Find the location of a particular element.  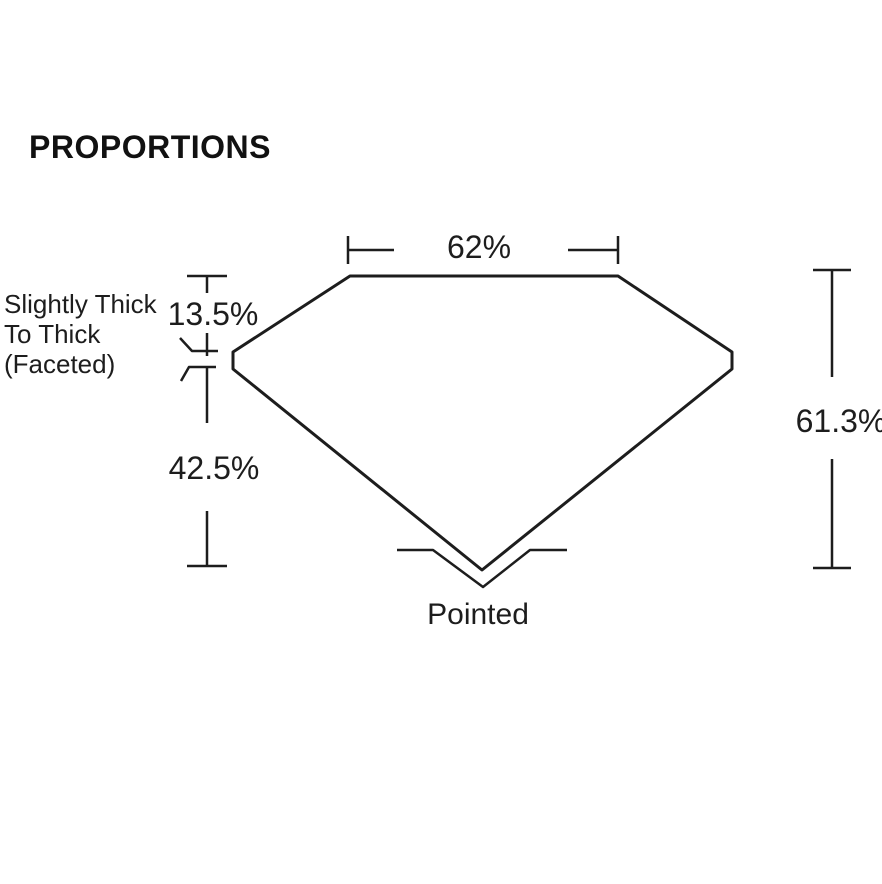

total-depth-dimension is located at coordinates (832, 419).